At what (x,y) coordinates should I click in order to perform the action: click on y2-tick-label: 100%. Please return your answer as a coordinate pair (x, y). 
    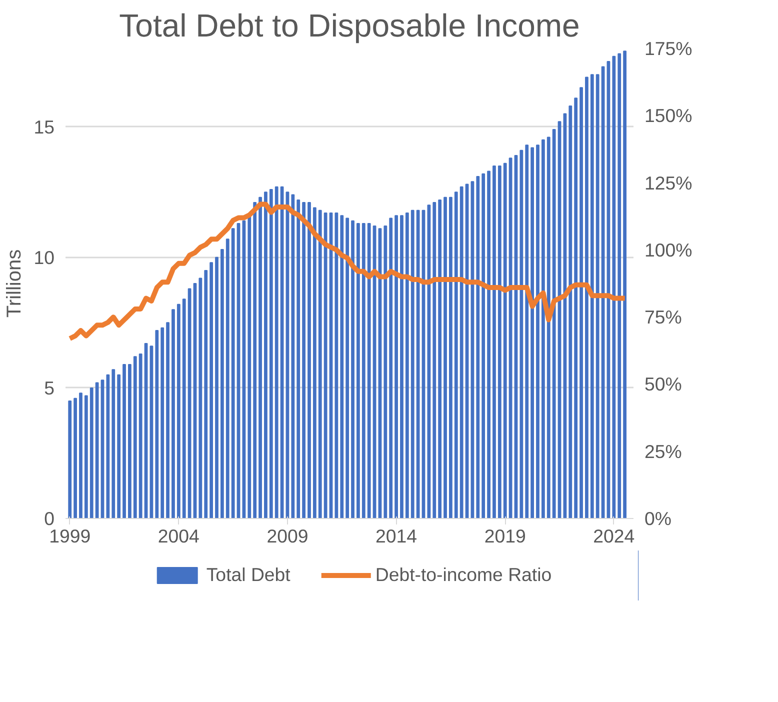
    Looking at the image, I should click on (668, 249).